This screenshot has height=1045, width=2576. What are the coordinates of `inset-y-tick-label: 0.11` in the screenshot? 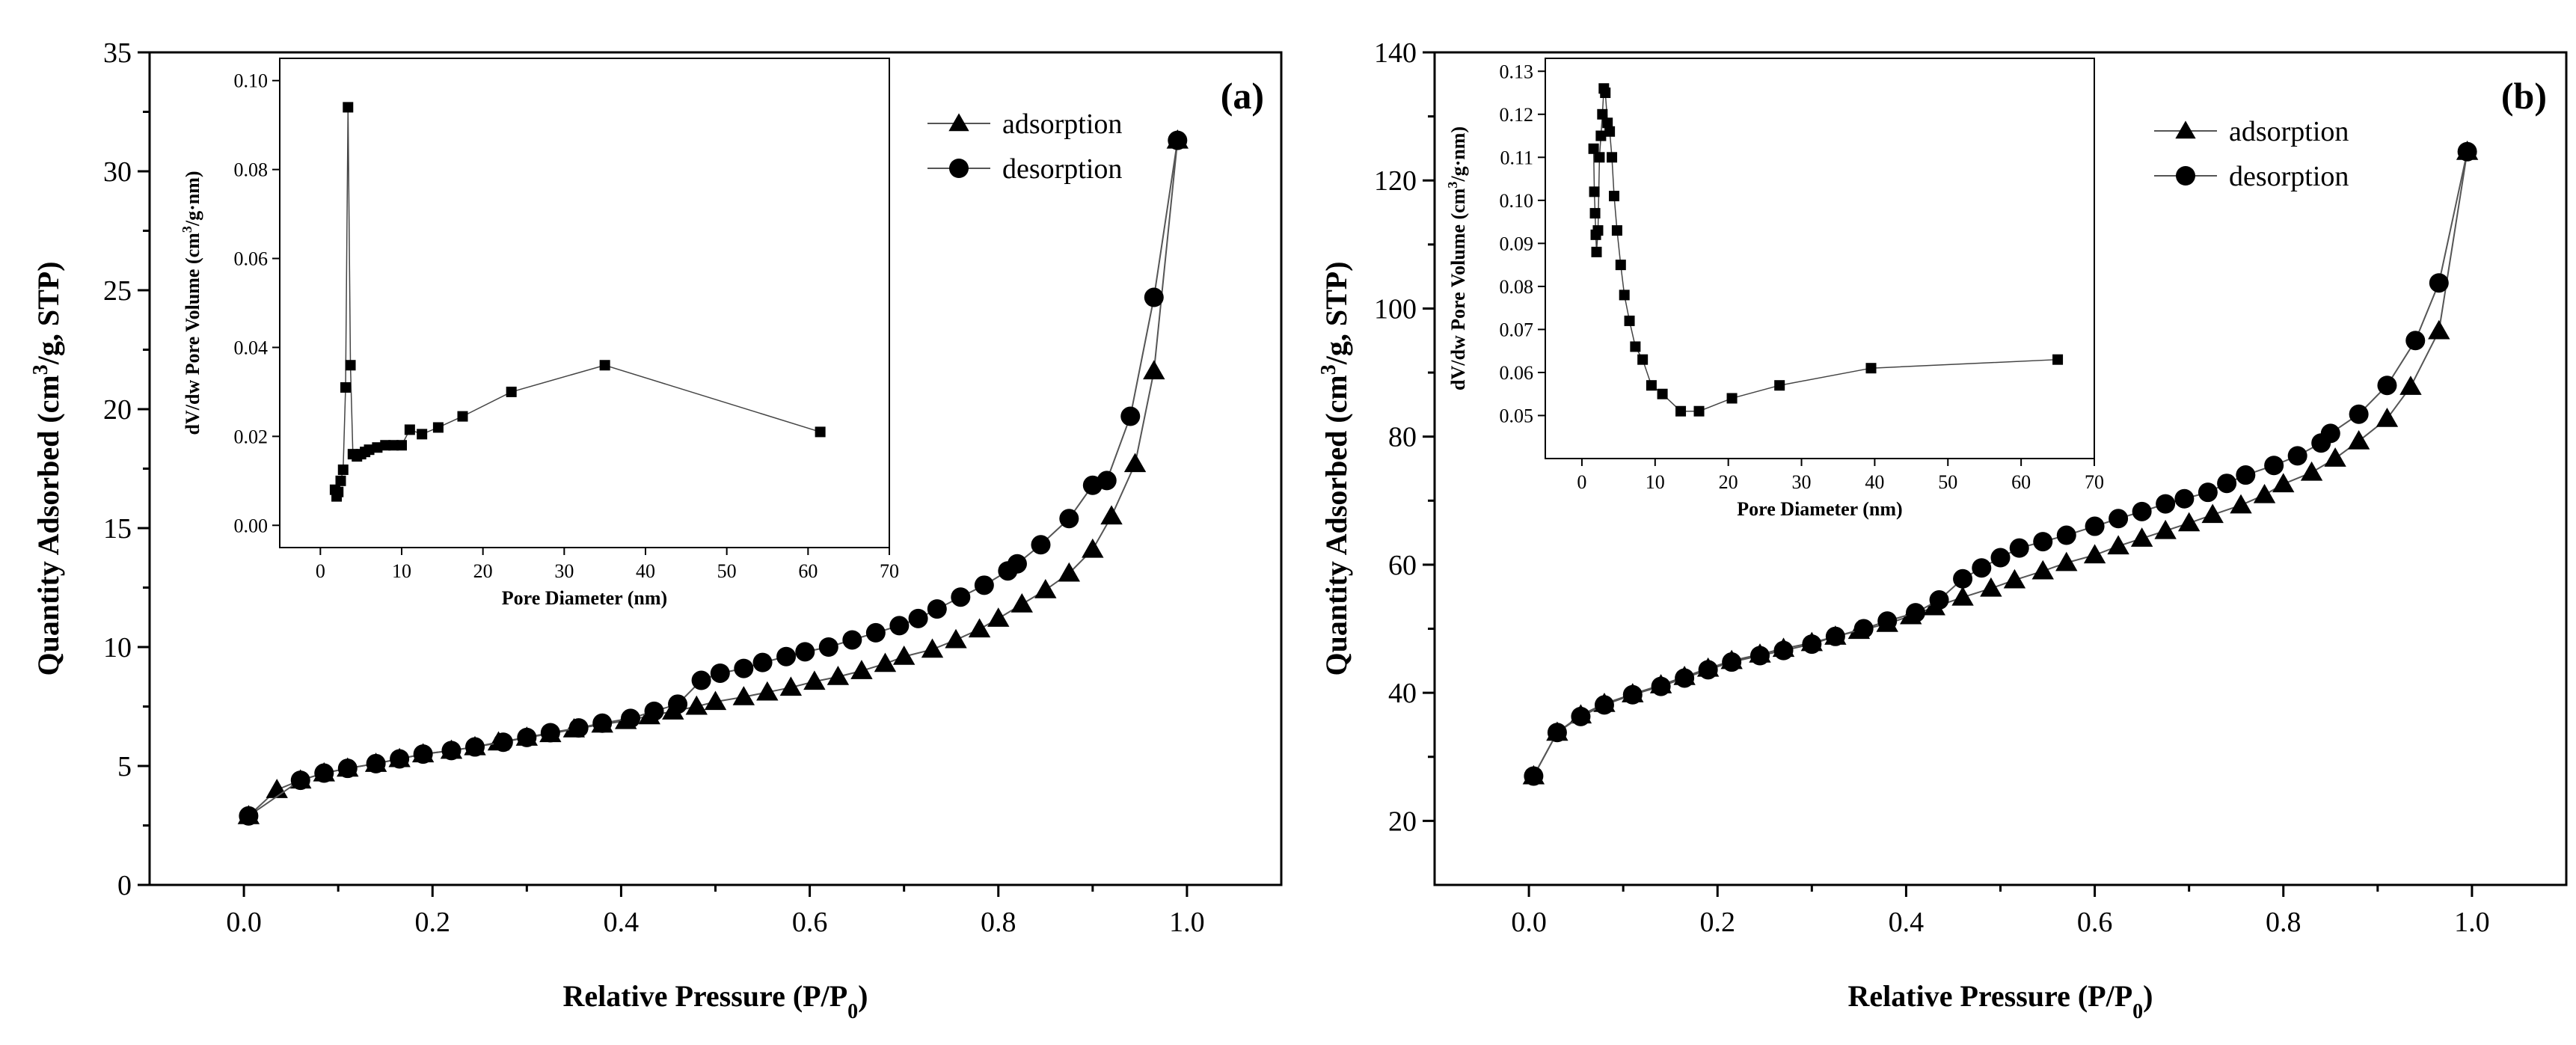 It's located at (1516, 157).